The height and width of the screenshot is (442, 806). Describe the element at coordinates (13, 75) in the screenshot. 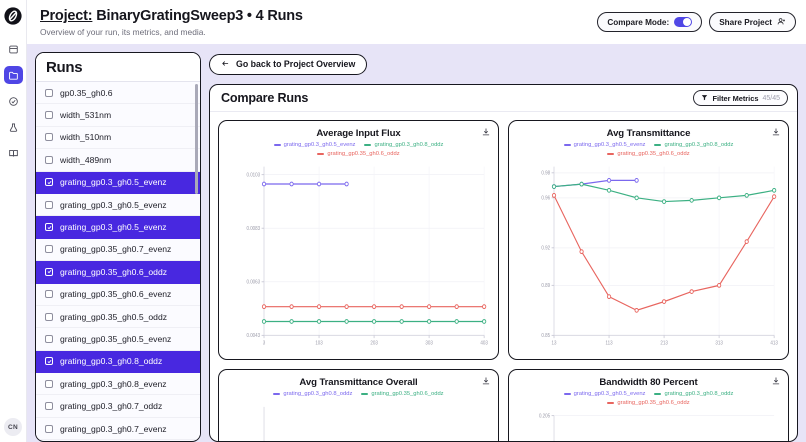

I see `sidebar-item-projects` at that location.